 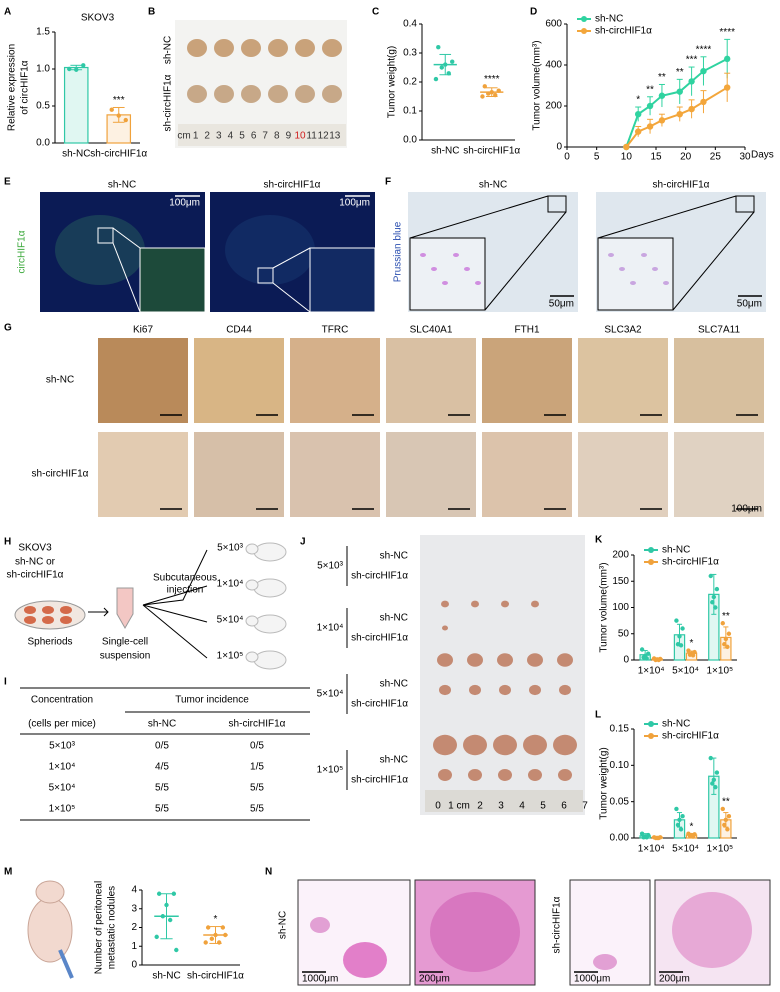 What do you see at coordinates (561, 304) in the screenshot?
I see `scale-label: 50μm` at bounding box center [561, 304].